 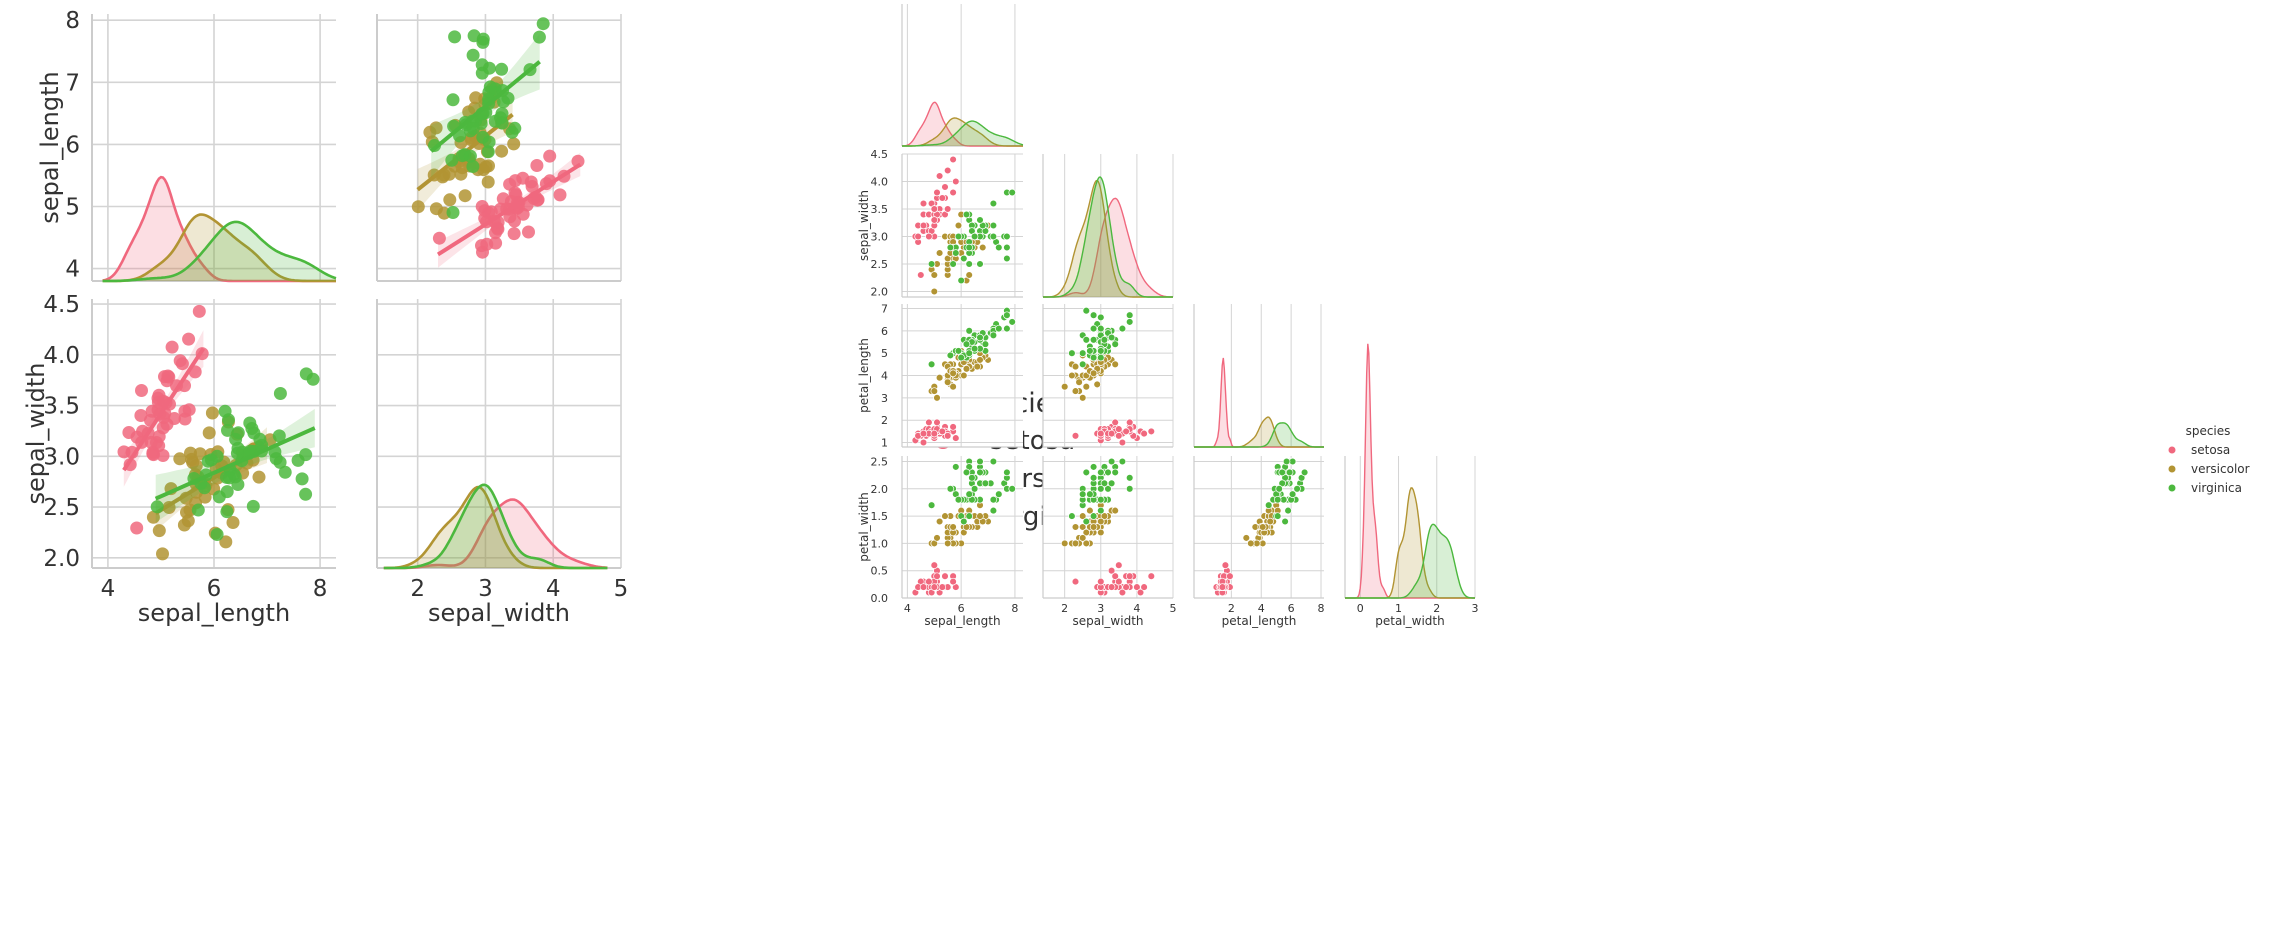 What do you see at coordinates (880, 182) in the screenshot?
I see `y-tick-label: 4.0` at bounding box center [880, 182].